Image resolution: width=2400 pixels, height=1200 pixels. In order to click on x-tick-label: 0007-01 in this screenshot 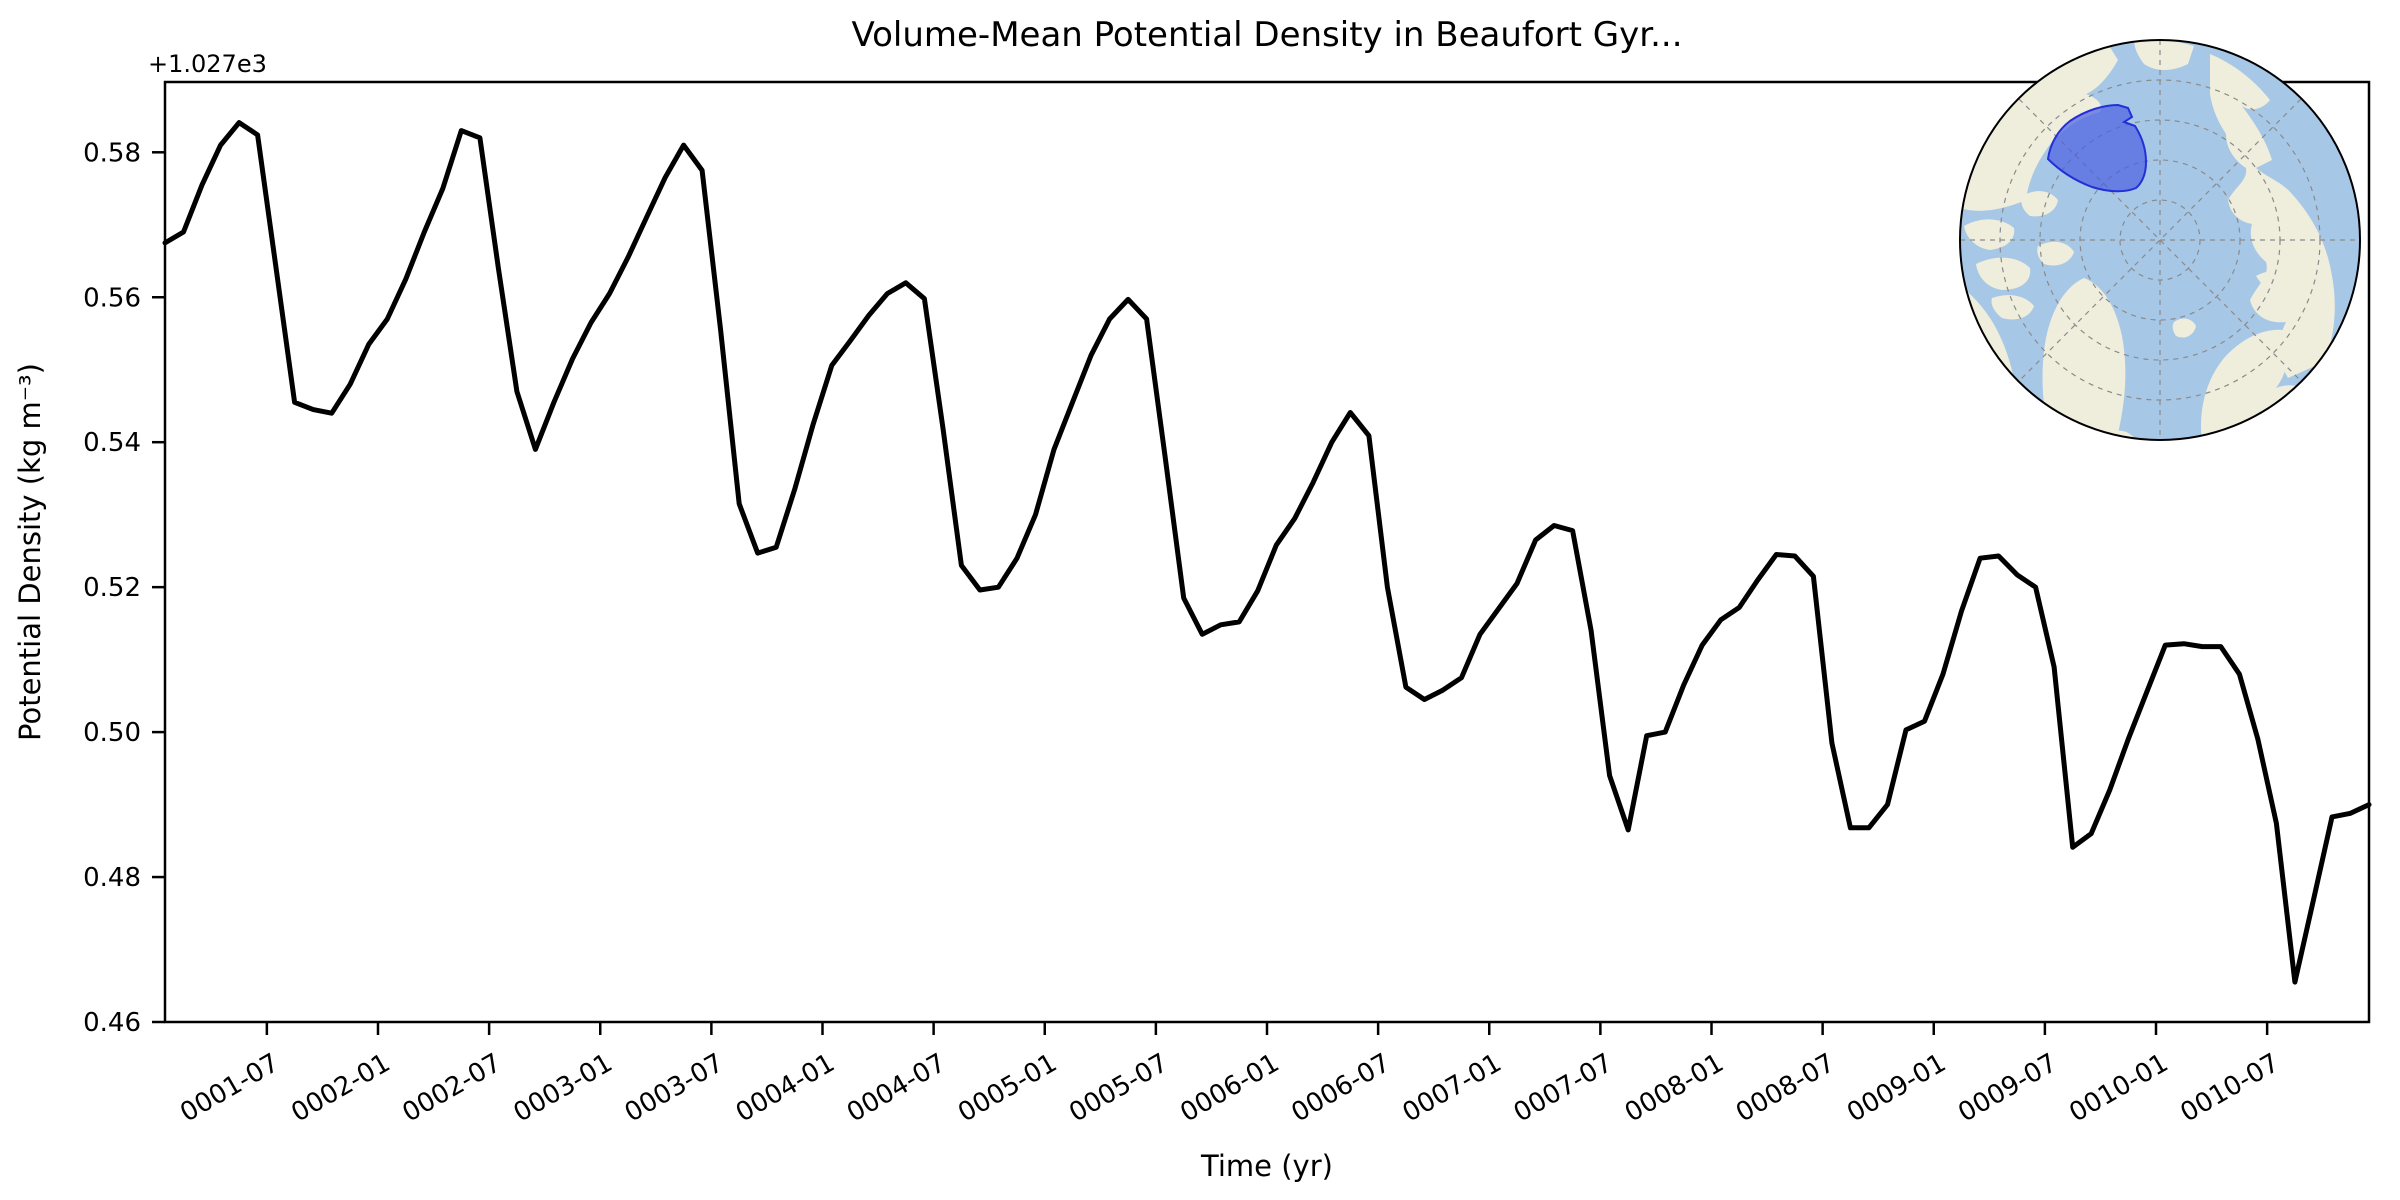, I will do `click(1452, 1088)`.